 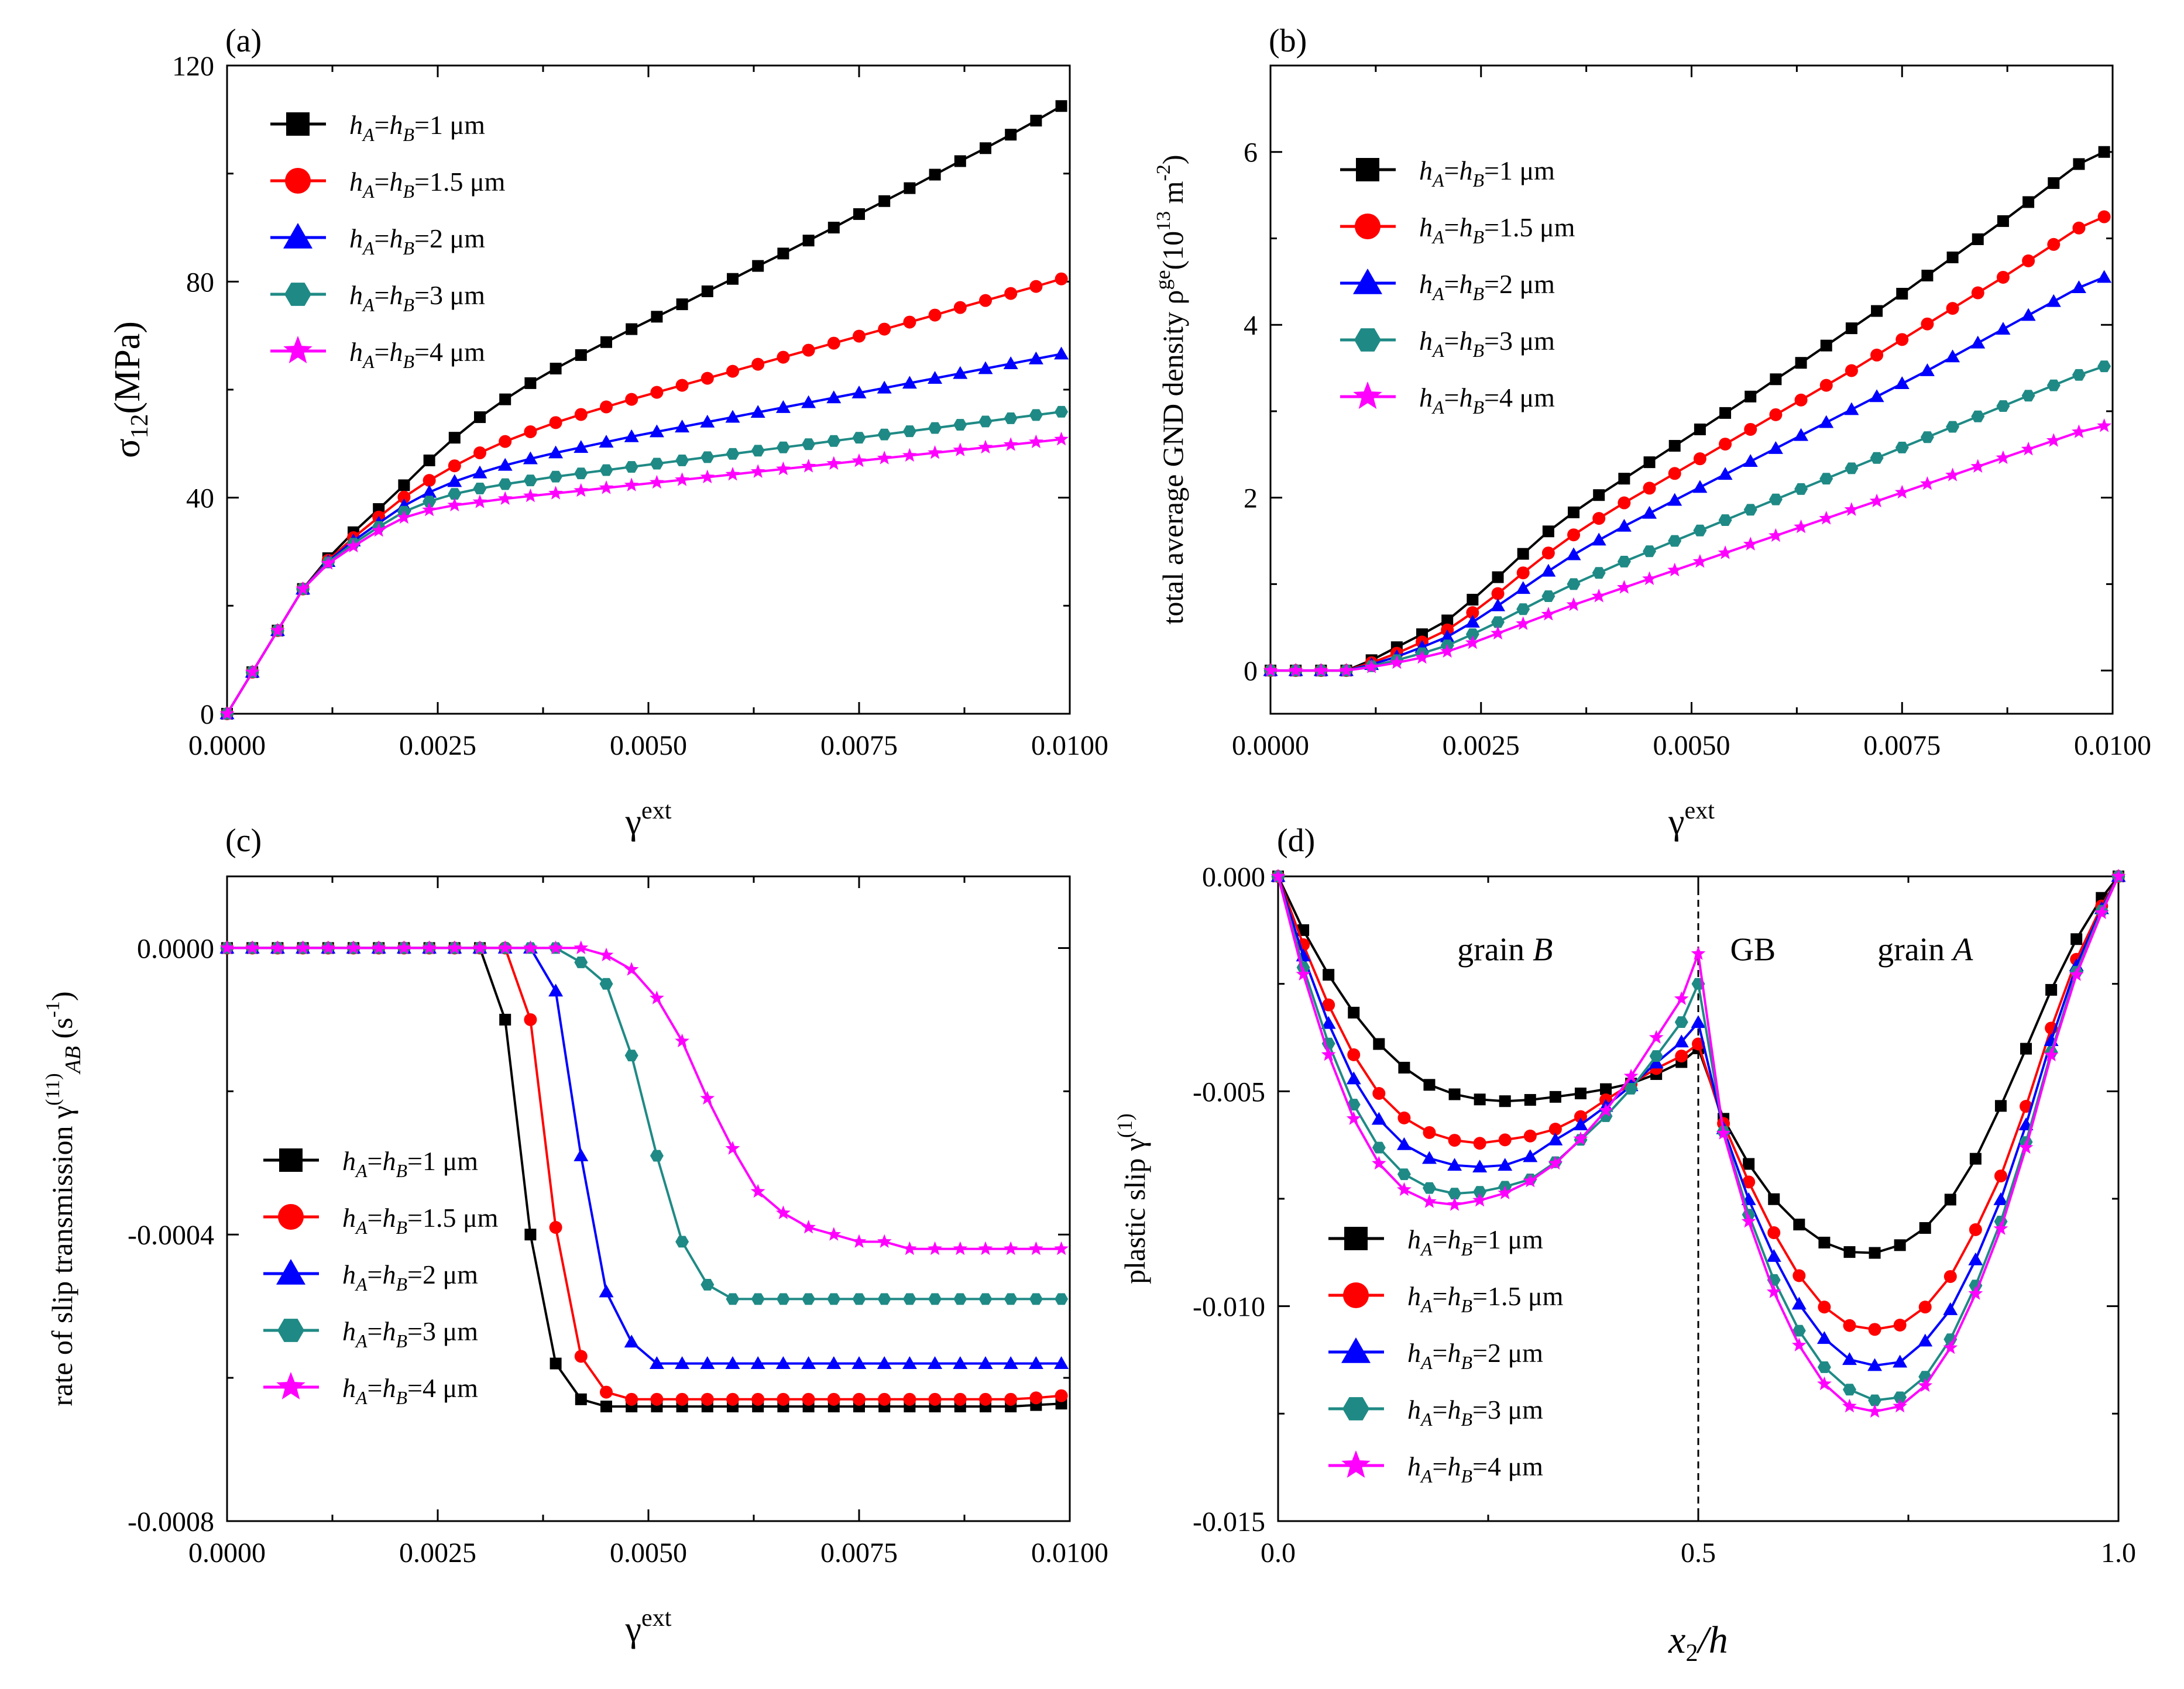 I want to click on y-tick-label: 2, so click(x=1251, y=498).